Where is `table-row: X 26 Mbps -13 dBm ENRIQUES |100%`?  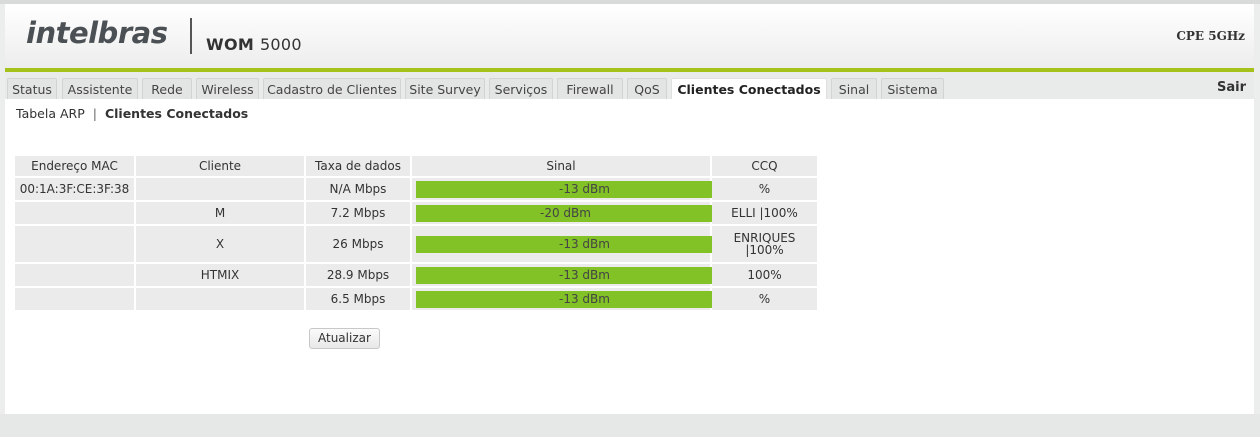 table-row: X 26 Mbps -13 dBm ENRIQUES |100% is located at coordinates (416, 244).